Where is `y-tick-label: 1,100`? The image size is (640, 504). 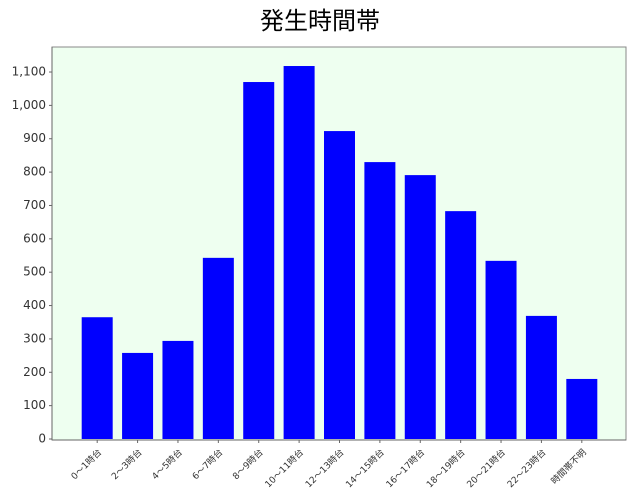
y-tick-label: 1,100 is located at coordinates (29, 72).